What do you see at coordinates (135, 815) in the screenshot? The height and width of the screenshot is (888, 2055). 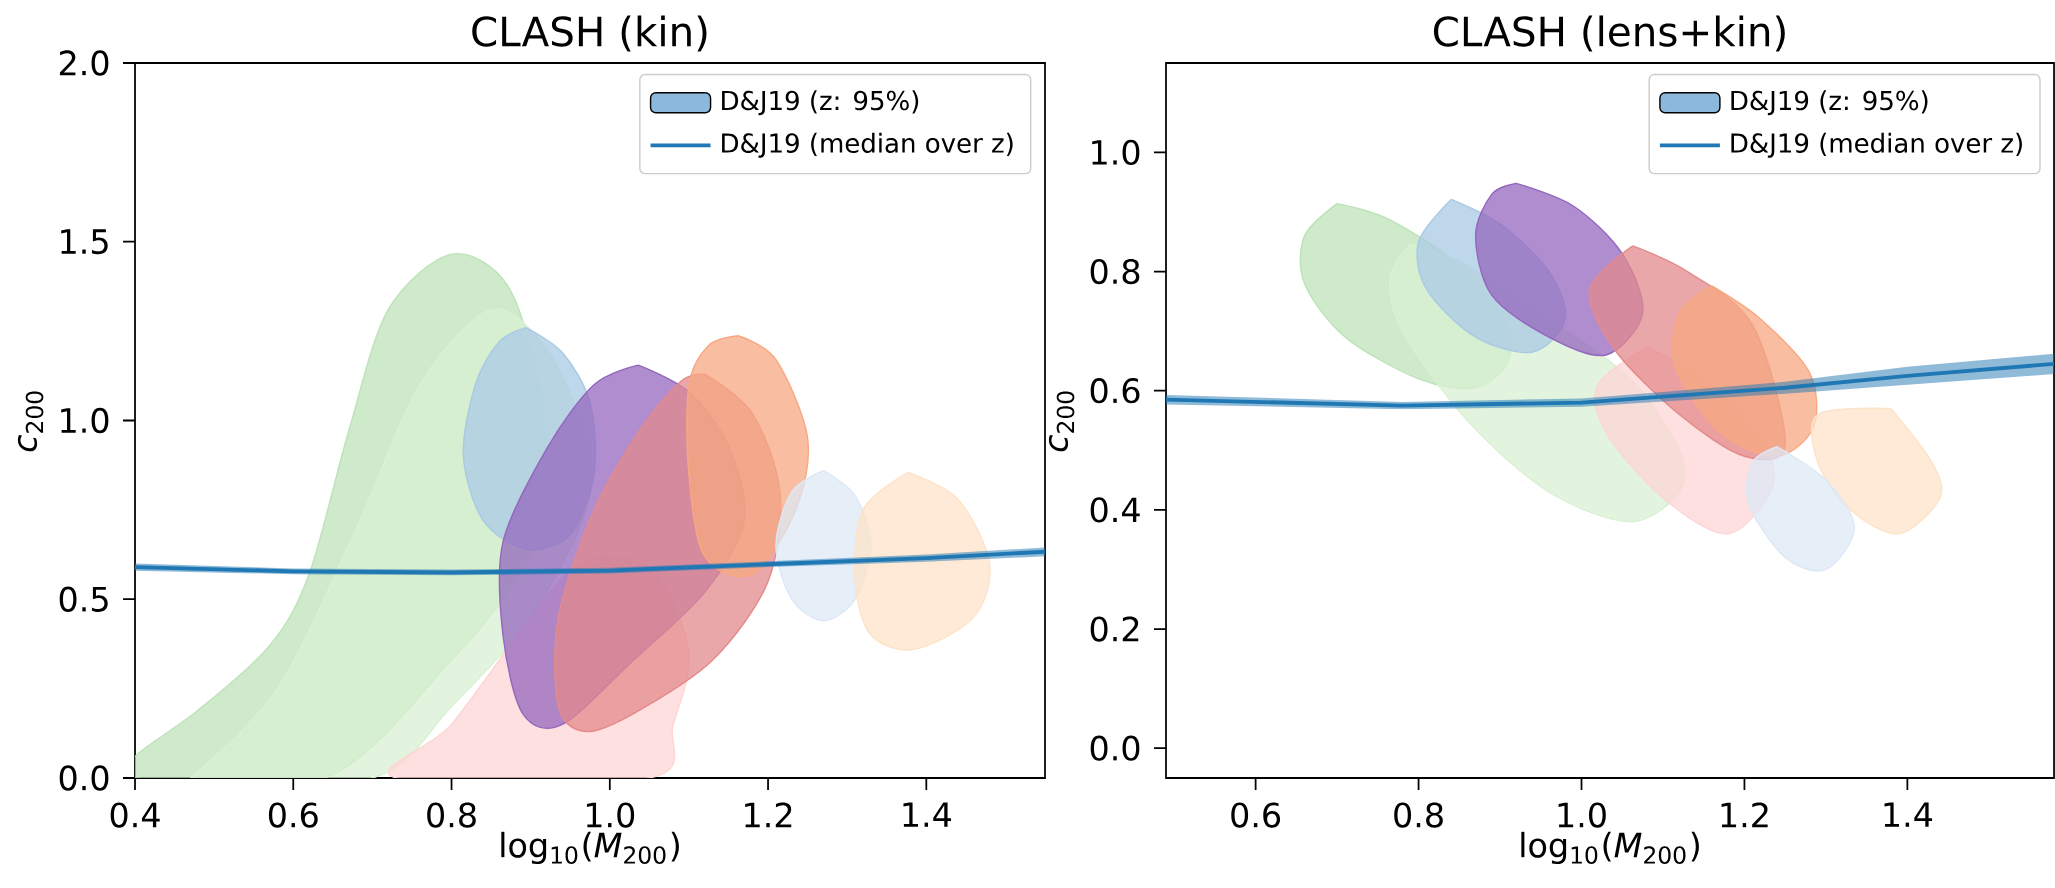 I see `x-tick-label: 0.4` at bounding box center [135, 815].